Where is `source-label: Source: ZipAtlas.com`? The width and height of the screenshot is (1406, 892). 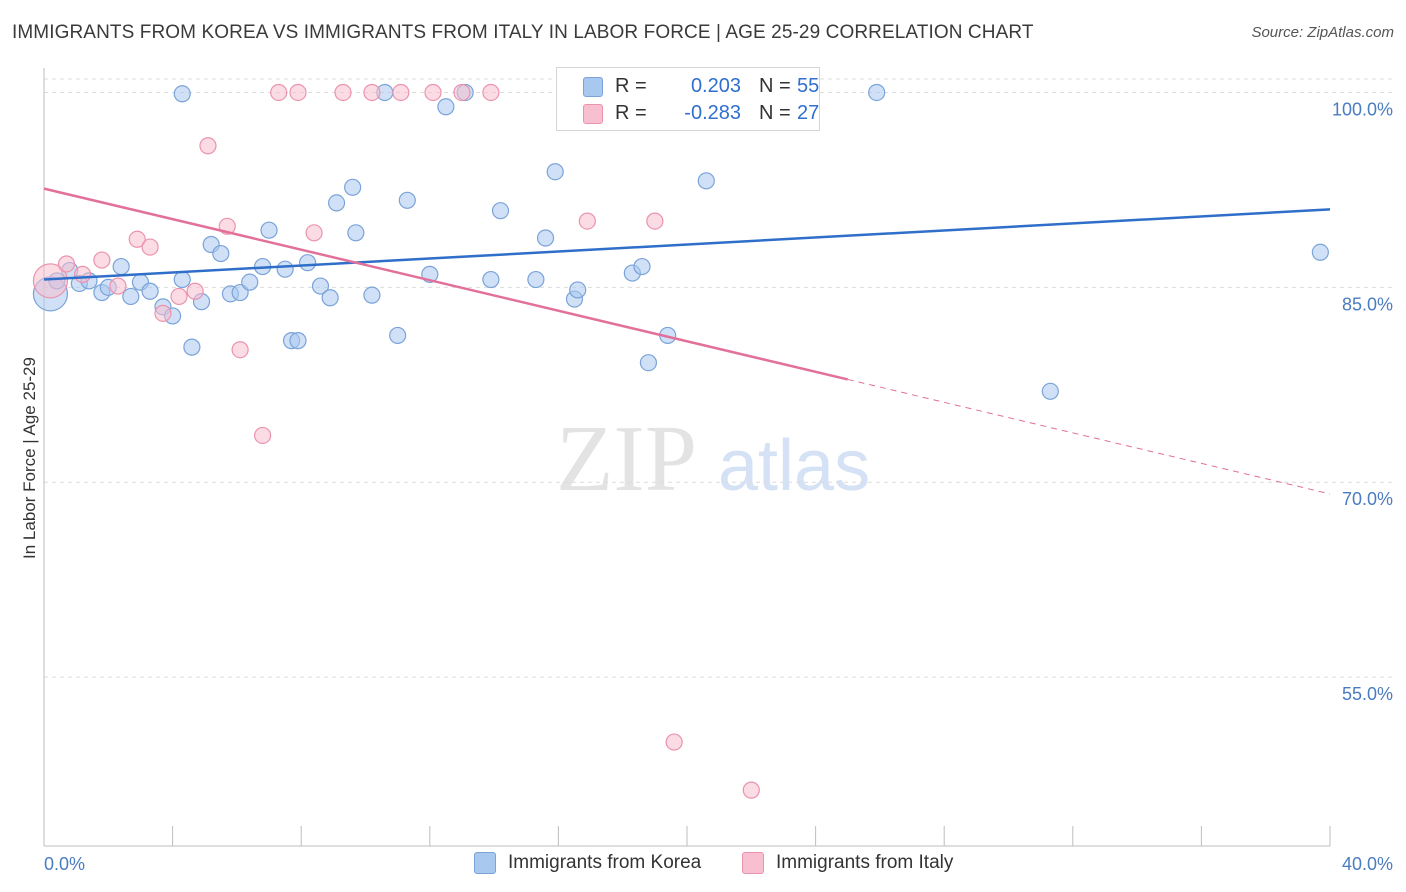
source-label: Source: ZipAtlas.com is located at coordinates (1322, 32).